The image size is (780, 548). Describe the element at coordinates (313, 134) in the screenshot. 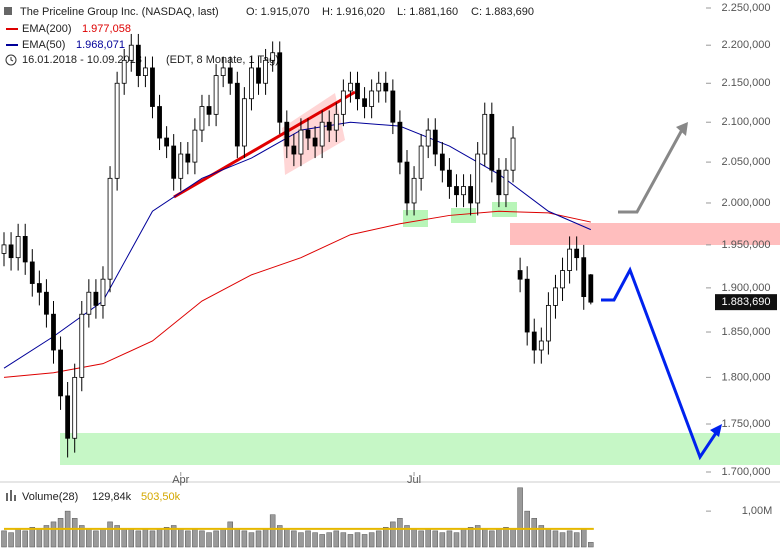

I see `flag-pattern` at that location.